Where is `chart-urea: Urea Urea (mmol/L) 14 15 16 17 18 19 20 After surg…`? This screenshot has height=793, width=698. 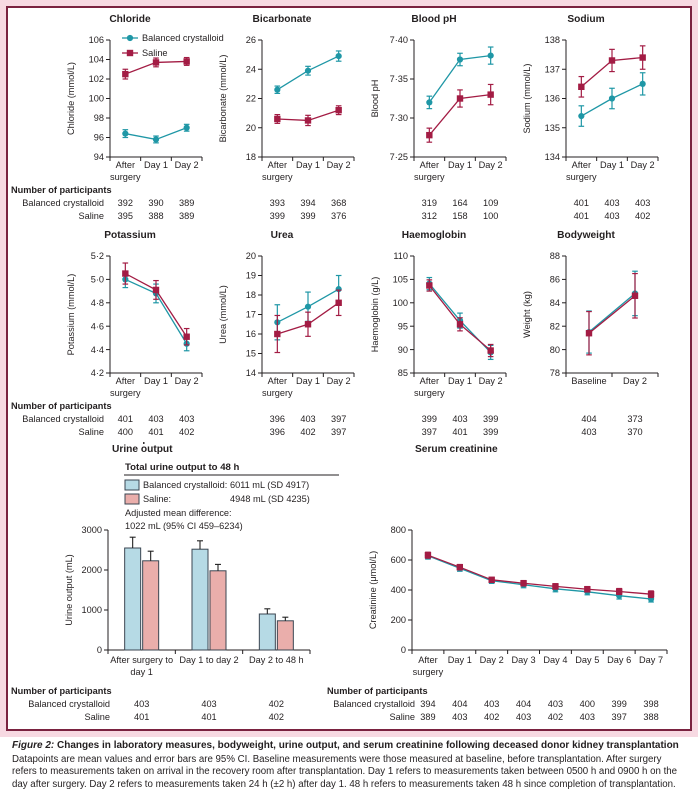 chart-urea: Urea Urea (mmol/L) 14 15 16 17 18 19 20 After surg… is located at coordinates (286, 333).